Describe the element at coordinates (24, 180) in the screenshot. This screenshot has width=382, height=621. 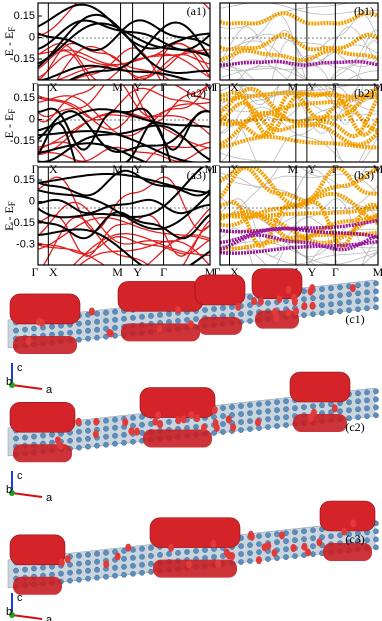
I see `y-tick-label: 0.15` at that location.